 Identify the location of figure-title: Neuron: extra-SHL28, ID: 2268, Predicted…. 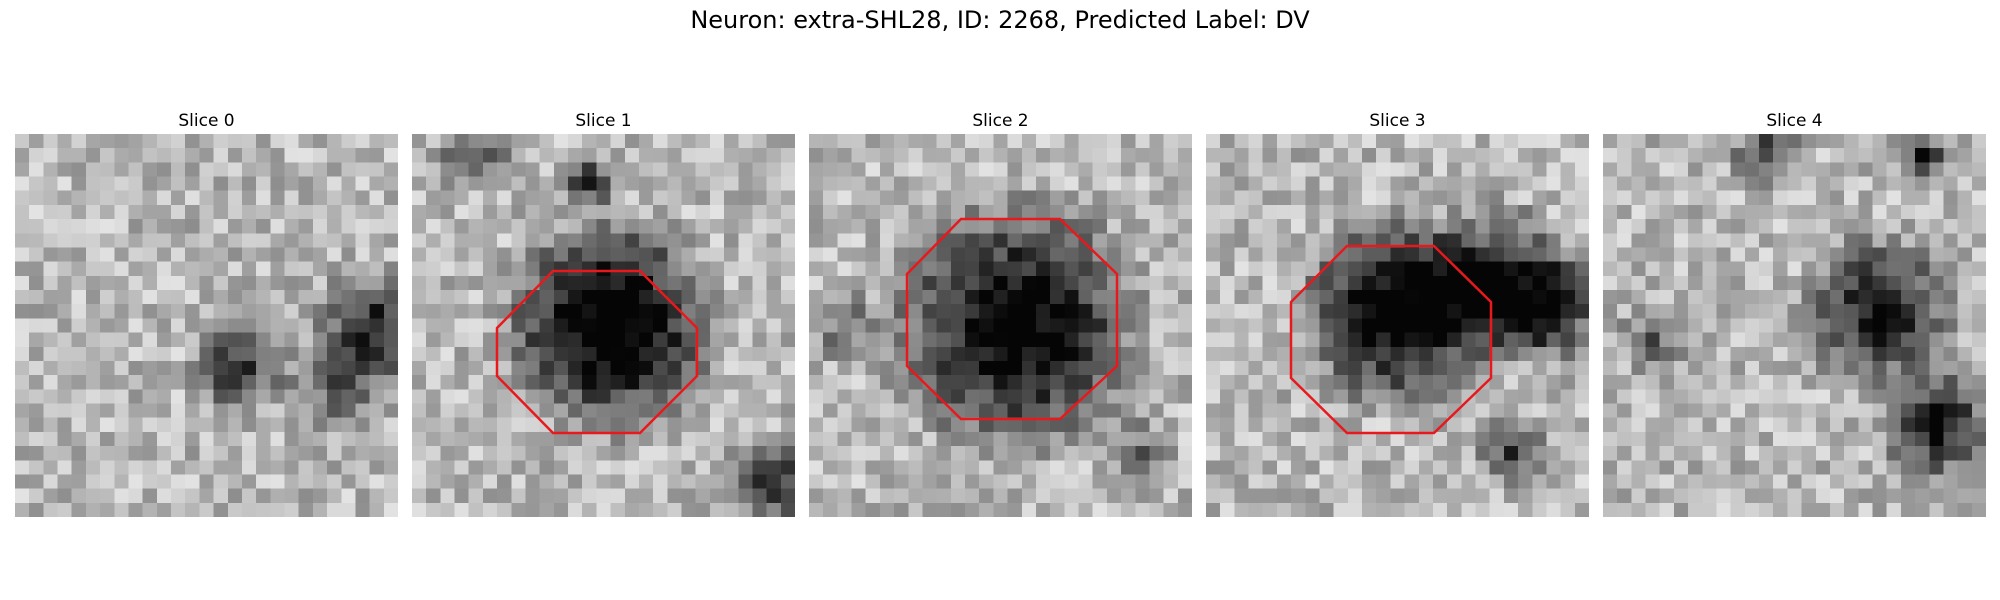
(1000, 20).